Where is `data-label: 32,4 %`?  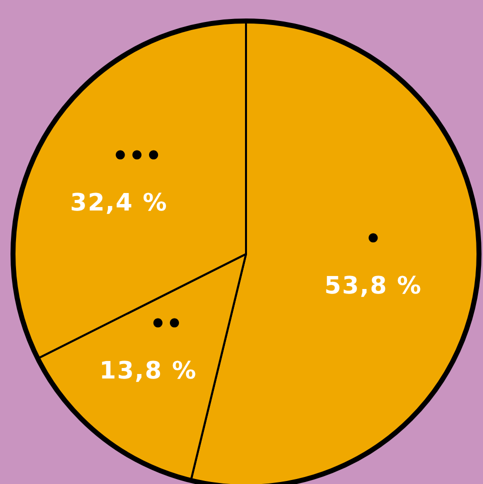 data-label: 32,4 % is located at coordinates (119, 202).